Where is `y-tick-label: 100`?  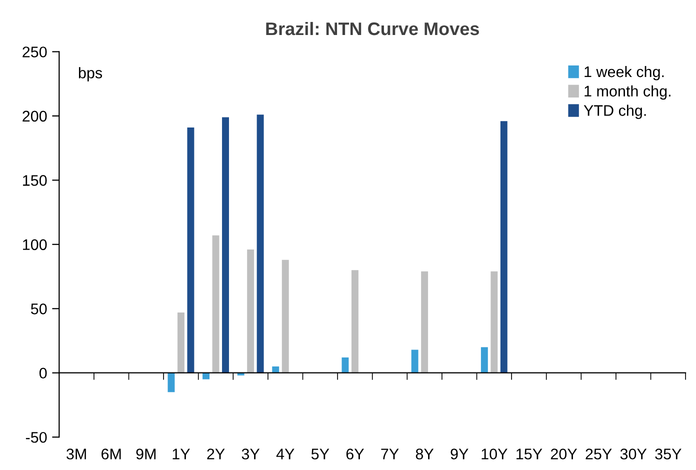
y-tick-label: 100 is located at coordinates (35, 244).